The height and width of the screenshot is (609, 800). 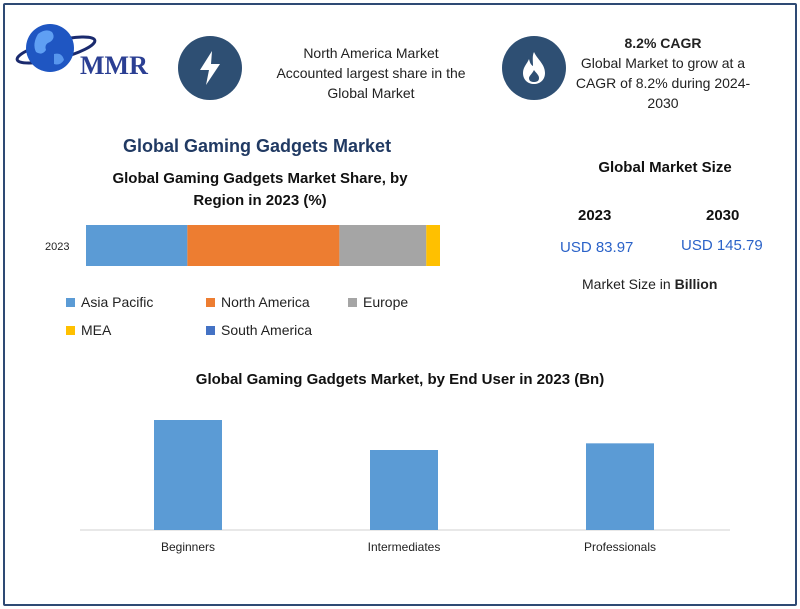 I want to click on unit-note-bold: Billion, so click(x=696, y=284).